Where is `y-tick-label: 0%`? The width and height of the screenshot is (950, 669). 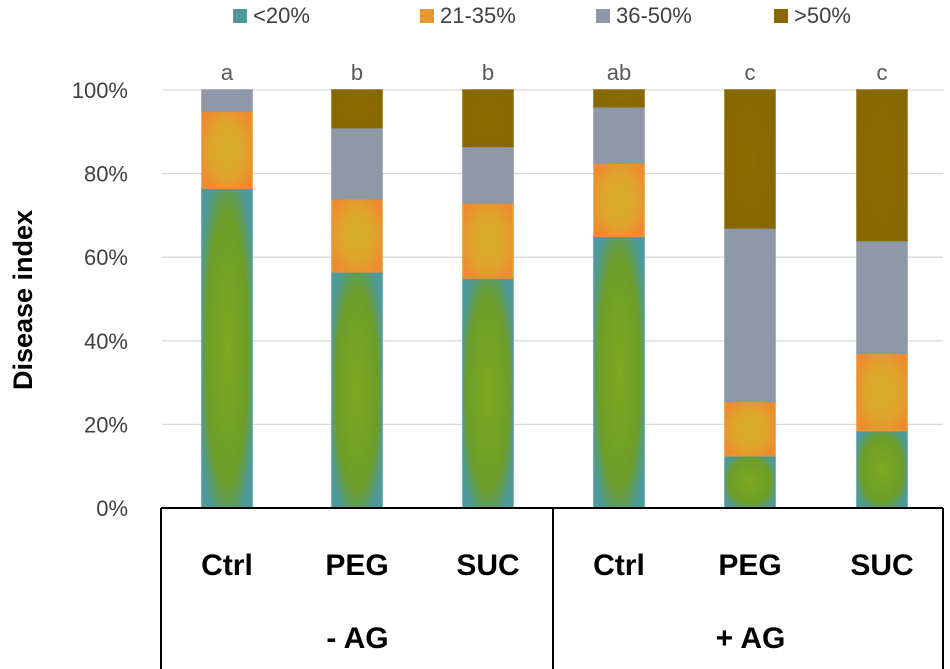 y-tick-label: 0% is located at coordinates (112, 508).